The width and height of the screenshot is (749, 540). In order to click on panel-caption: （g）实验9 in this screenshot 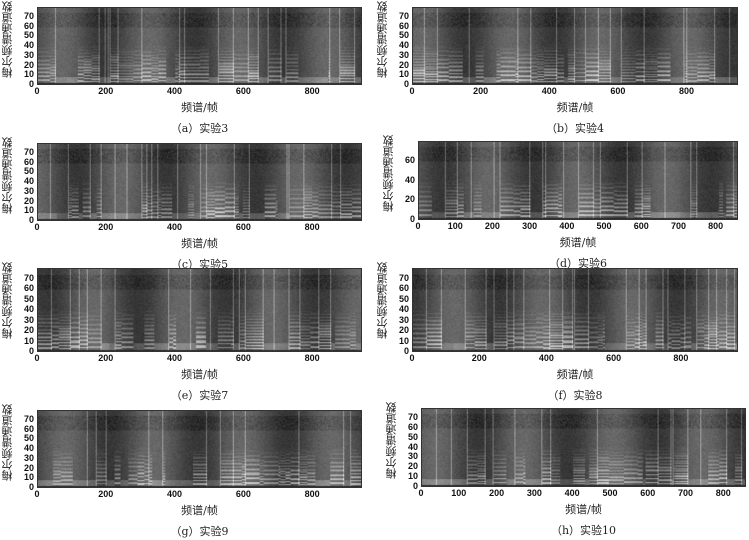, I will do `click(199, 531)`.